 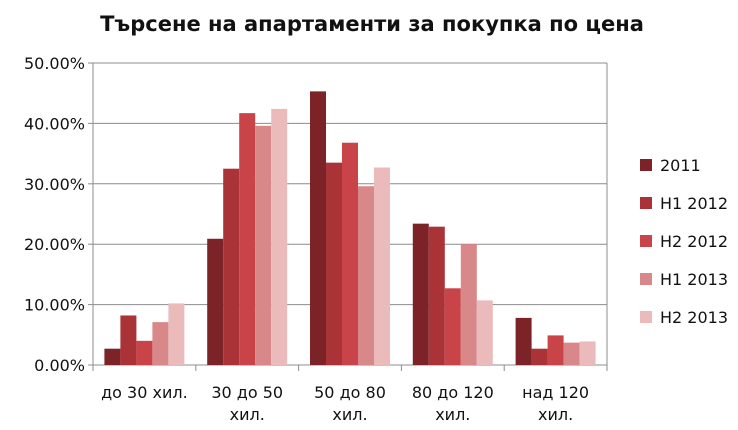 I want to click on y-tick-label: 10.00%, so click(x=54, y=305).